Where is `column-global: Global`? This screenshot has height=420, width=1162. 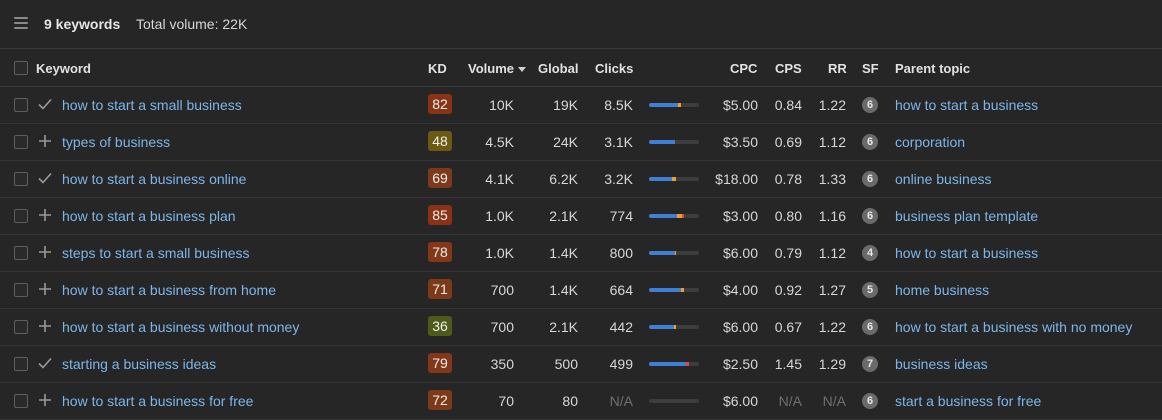 column-global: Global is located at coordinates (558, 68).